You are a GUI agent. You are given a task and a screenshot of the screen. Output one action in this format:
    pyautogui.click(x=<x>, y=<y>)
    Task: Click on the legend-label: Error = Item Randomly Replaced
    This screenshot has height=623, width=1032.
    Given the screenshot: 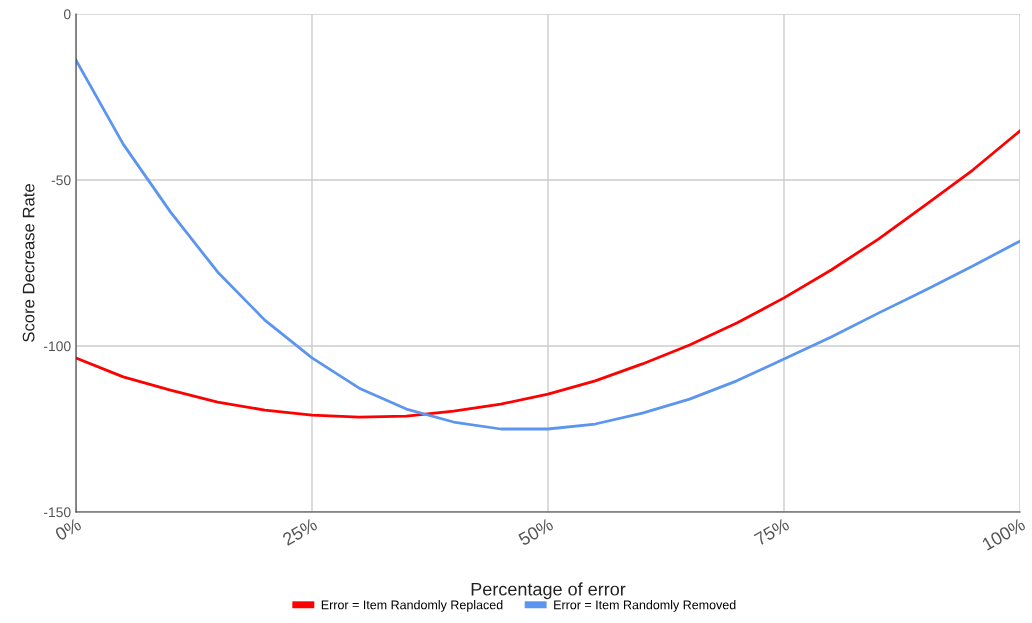 What is the action you would take?
    pyautogui.click(x=412, y=606)
    